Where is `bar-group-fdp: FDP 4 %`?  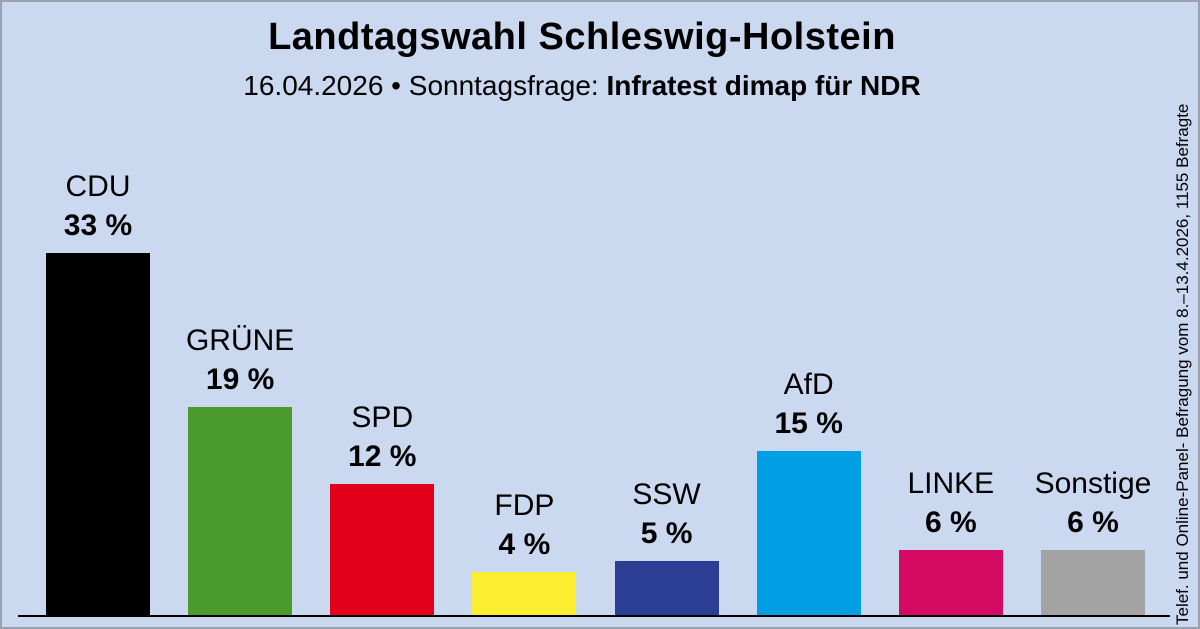 bar-group-fdp: FDP 4 % is located at coordinates (524, 314).